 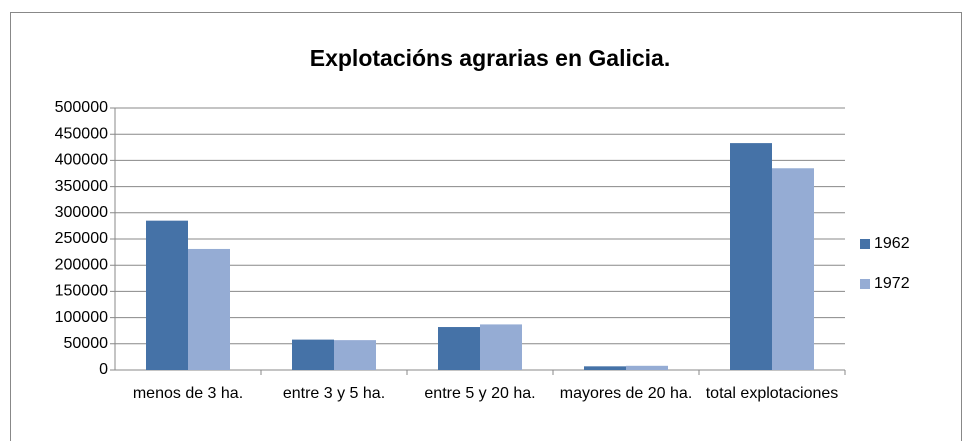 I want to click on y-tick-label: 150000, so click(x=81, y=291).